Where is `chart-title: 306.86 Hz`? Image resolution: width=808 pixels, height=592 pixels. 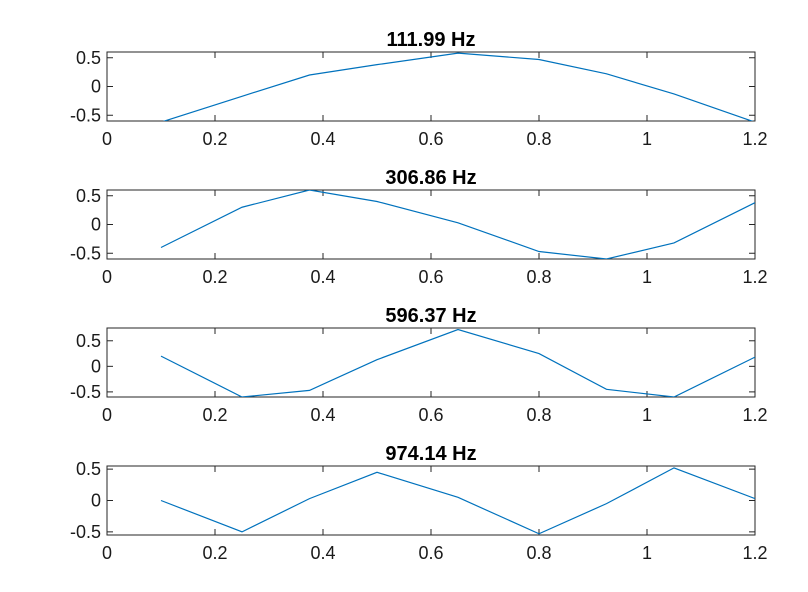 chart-title: 306.86 Hz is located at coordinates (430, 178).